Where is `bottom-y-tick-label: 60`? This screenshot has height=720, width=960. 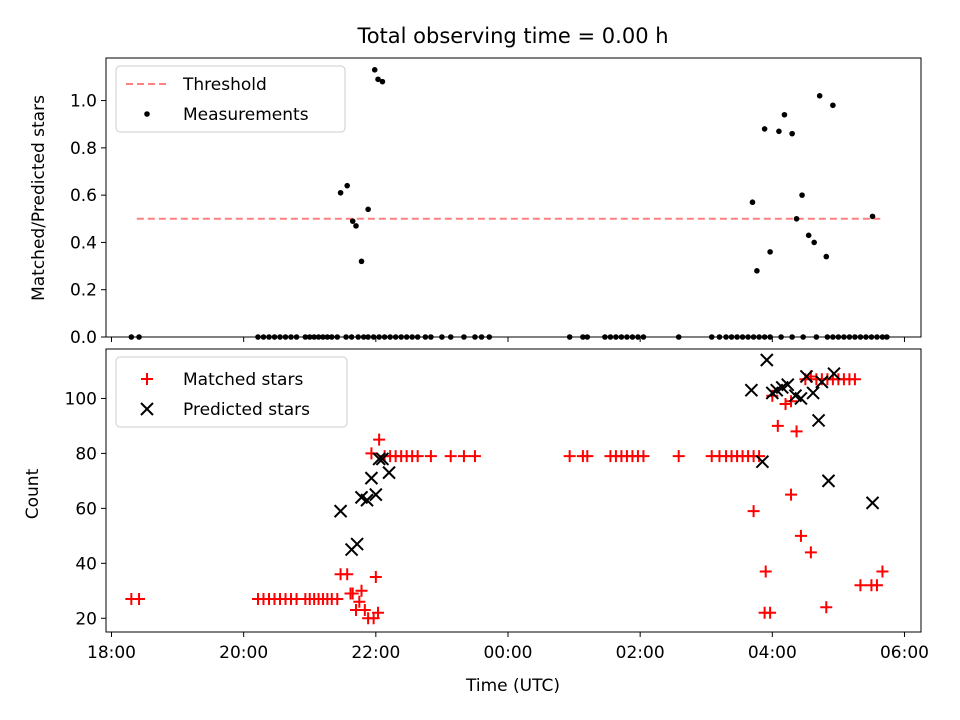
bottom-y-tick-label: 60 is located at coordinates (86, 509).